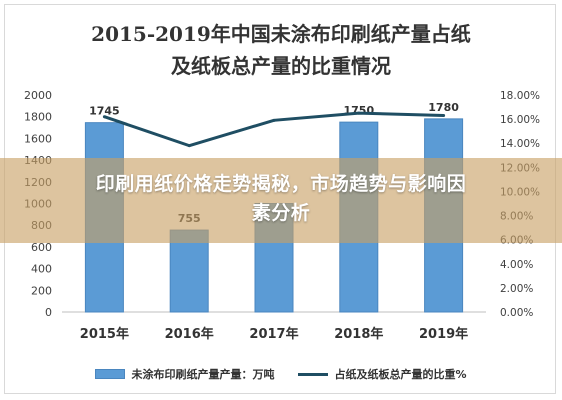 Image resolution: width=562 pixels, height=400 pixels. What do you see at coordinates (520, 120) in the screenshot?
I see `y-right-tick-label: 16.00%` at bounding box center [520, 120].